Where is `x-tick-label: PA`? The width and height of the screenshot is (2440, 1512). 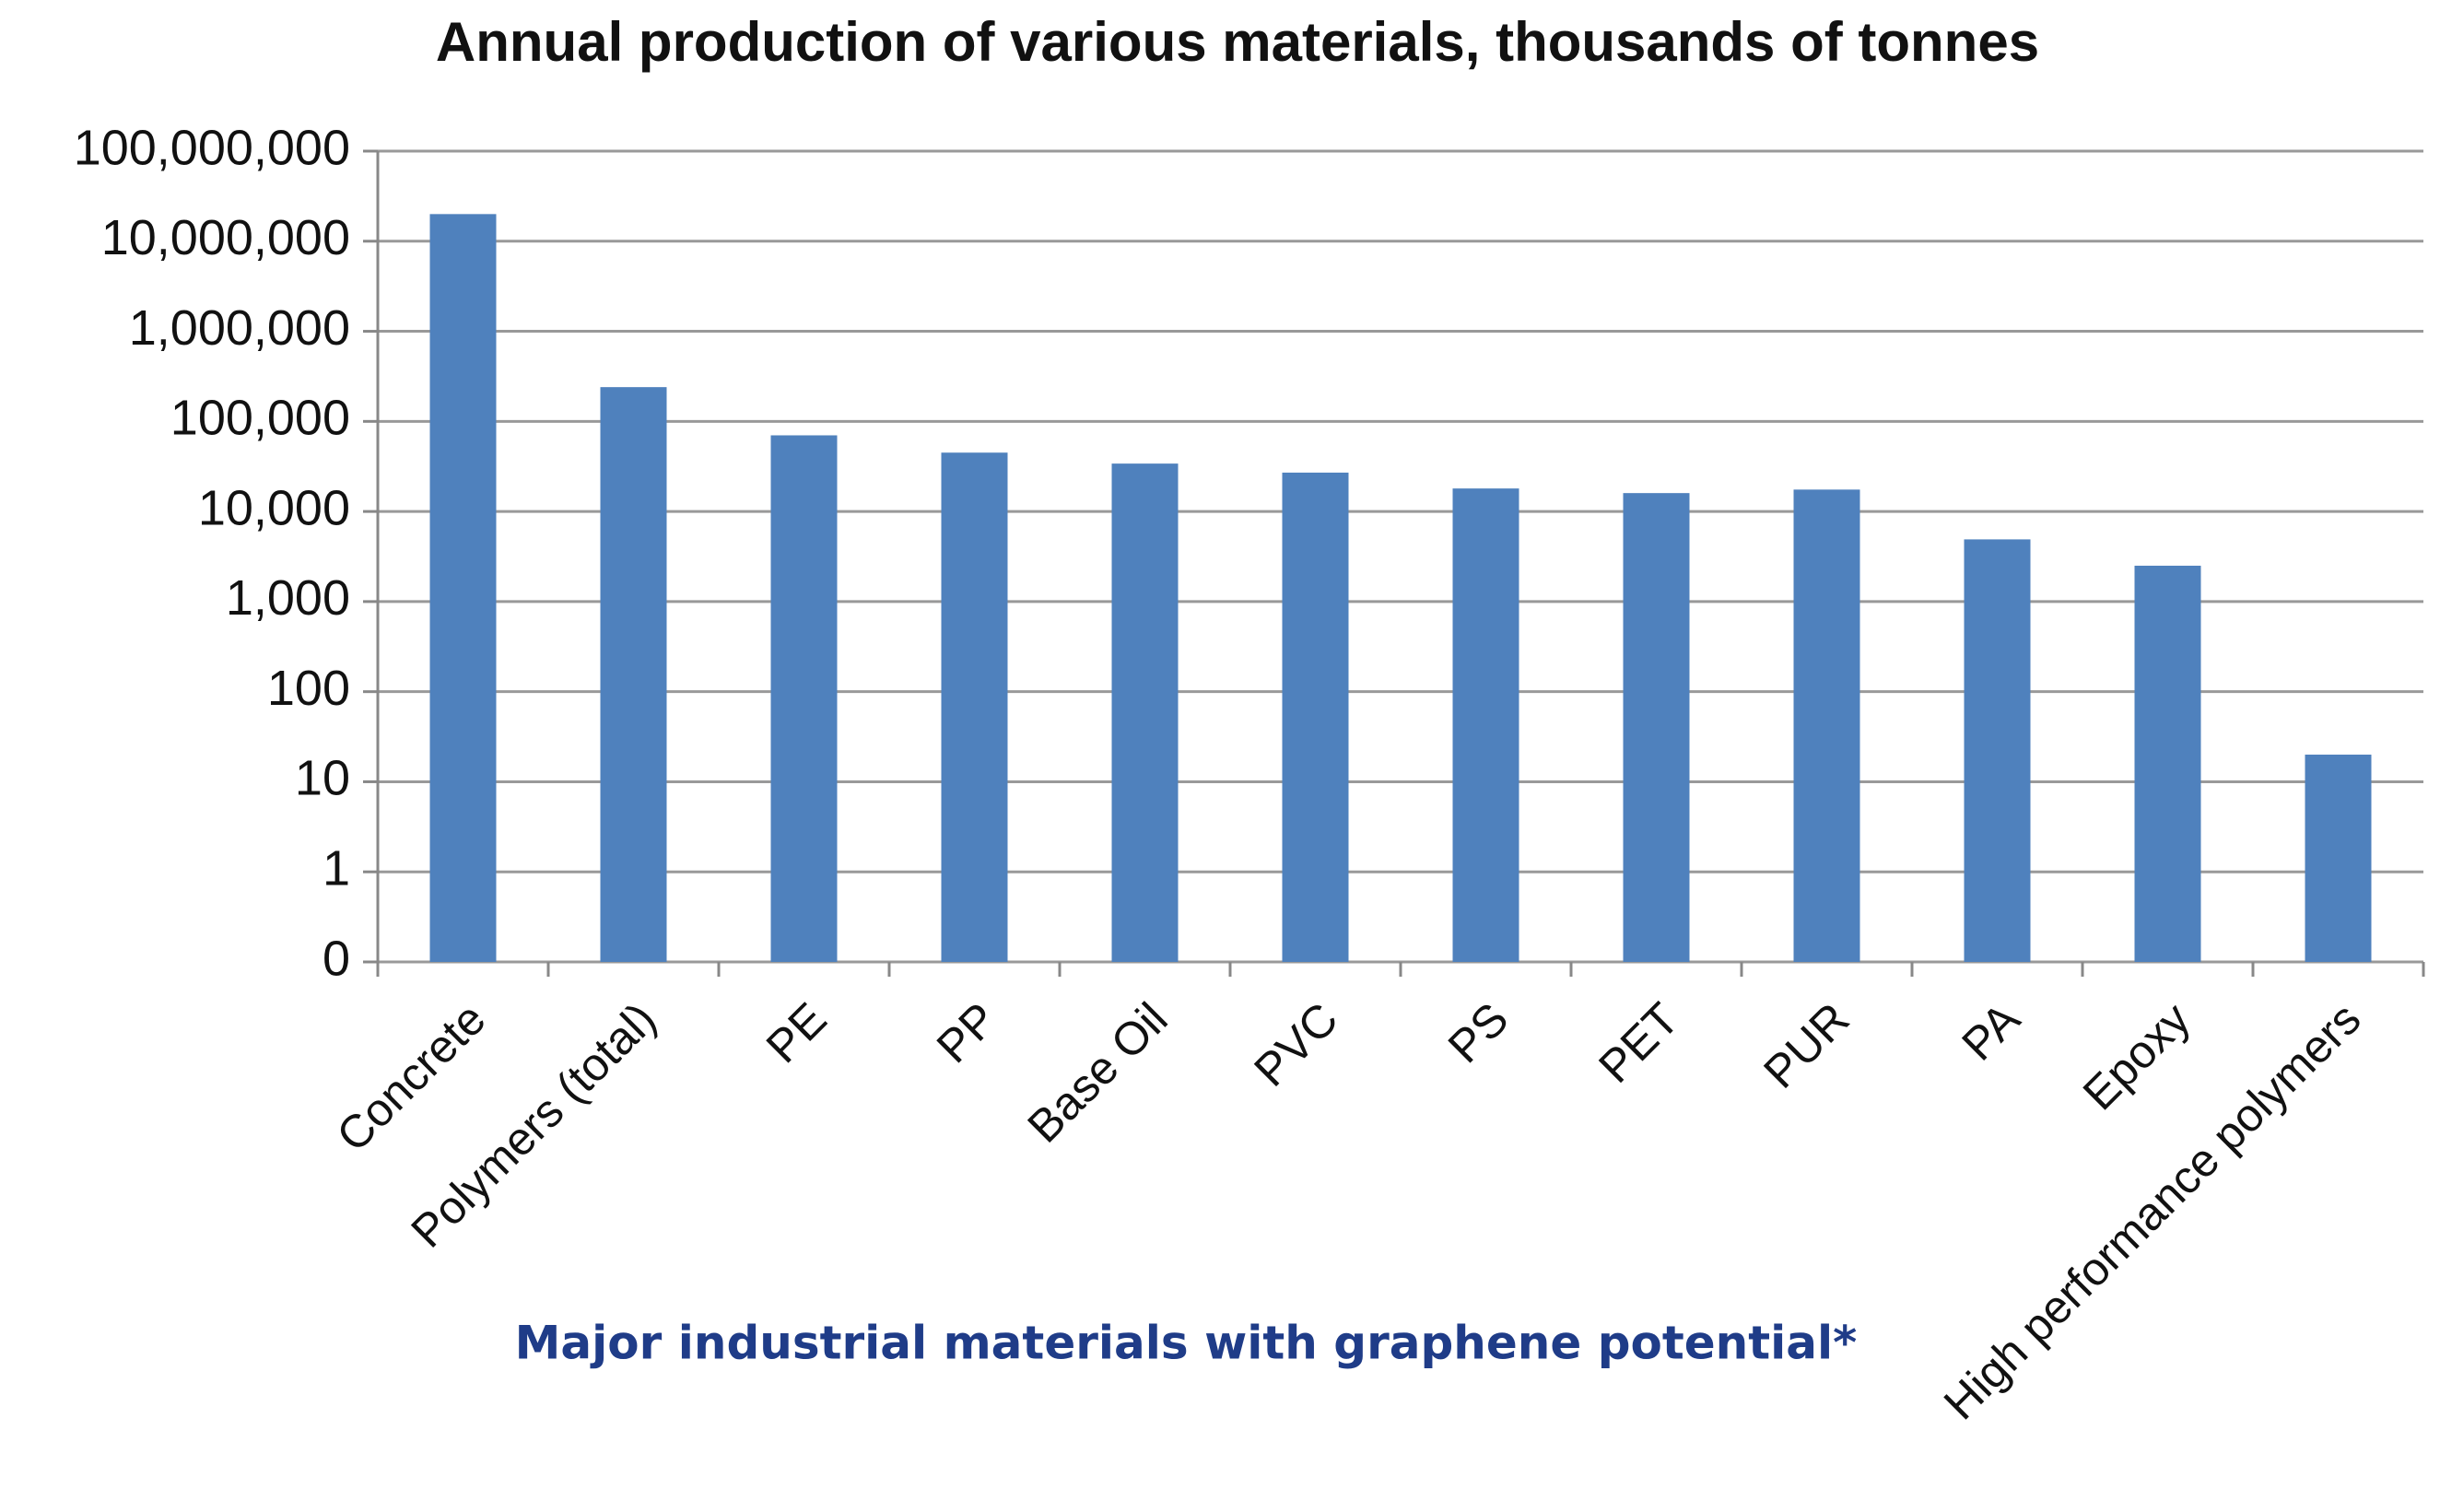 x-tick-label: PA is located at coordinates (1991, 1031).